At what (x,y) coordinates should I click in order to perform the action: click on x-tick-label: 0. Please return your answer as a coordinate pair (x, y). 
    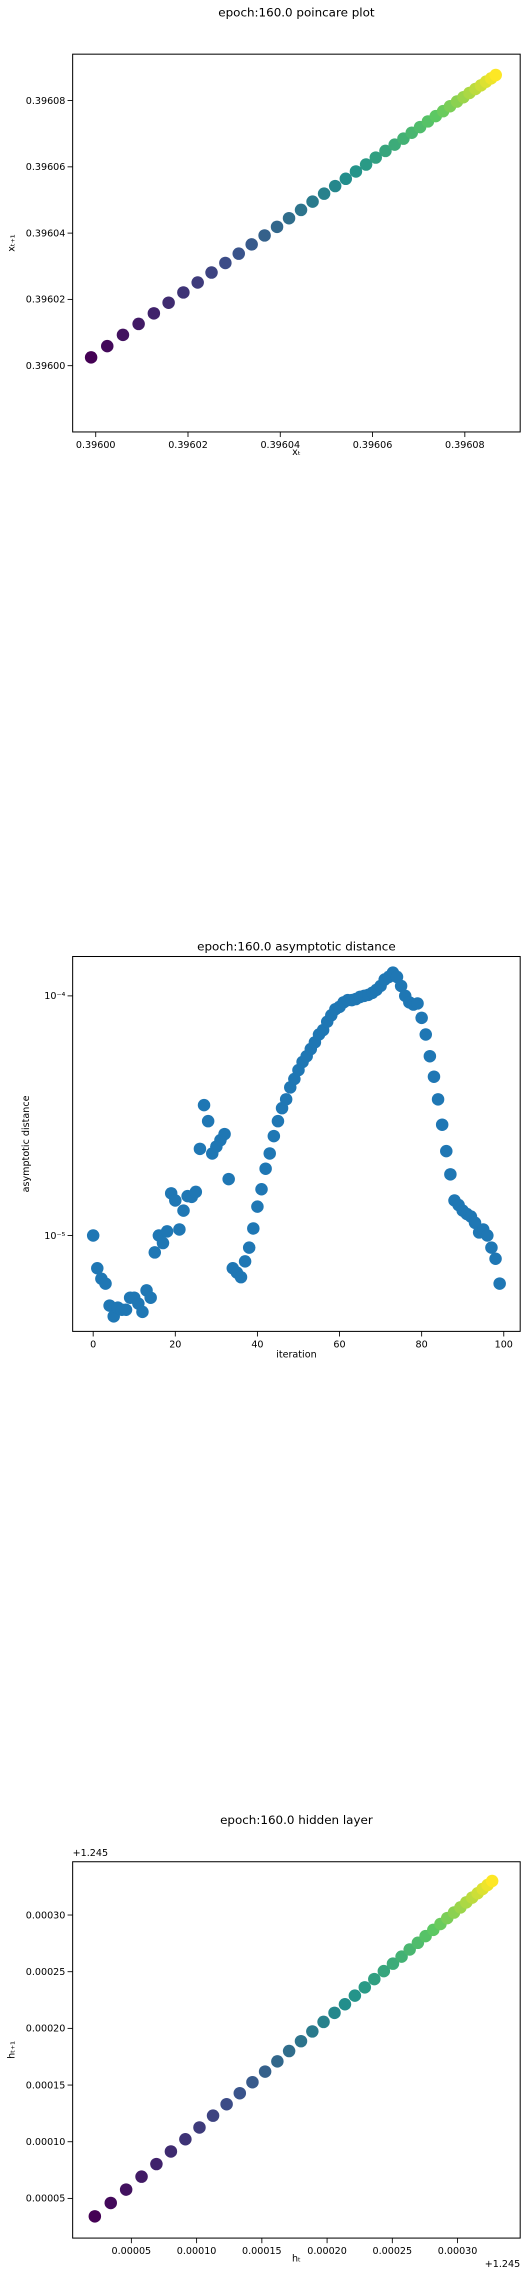
    Looking at the image, I should click on (93, 1344).